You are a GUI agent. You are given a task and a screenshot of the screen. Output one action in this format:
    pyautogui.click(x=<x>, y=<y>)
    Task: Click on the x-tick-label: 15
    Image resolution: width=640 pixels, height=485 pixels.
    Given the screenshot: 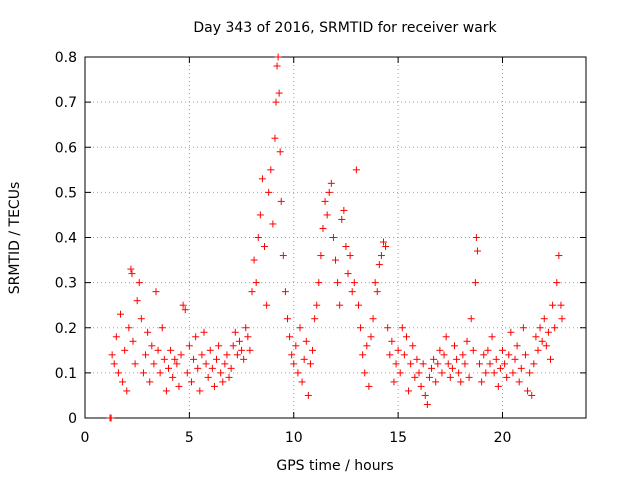 What is the action you would take?
    pyautogui.click(x=398, y=438)
    